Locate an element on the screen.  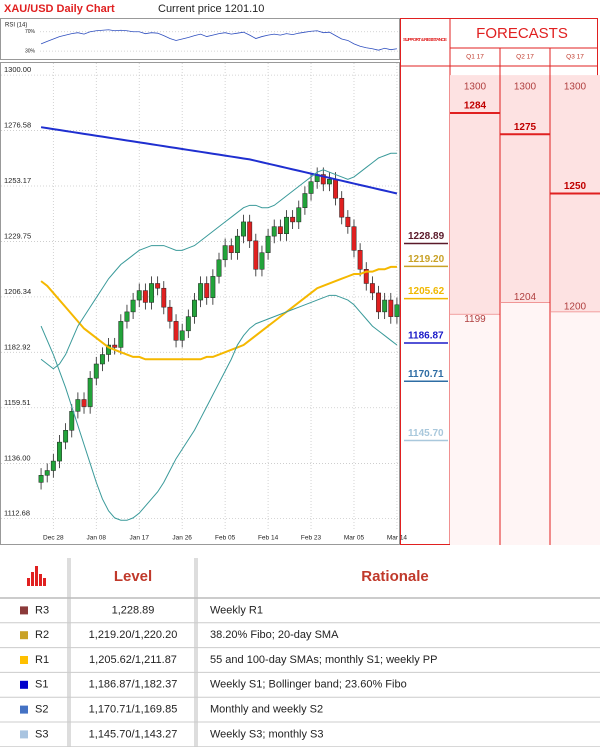
level-label: 1145.70 is located at coordinates (426, 433).